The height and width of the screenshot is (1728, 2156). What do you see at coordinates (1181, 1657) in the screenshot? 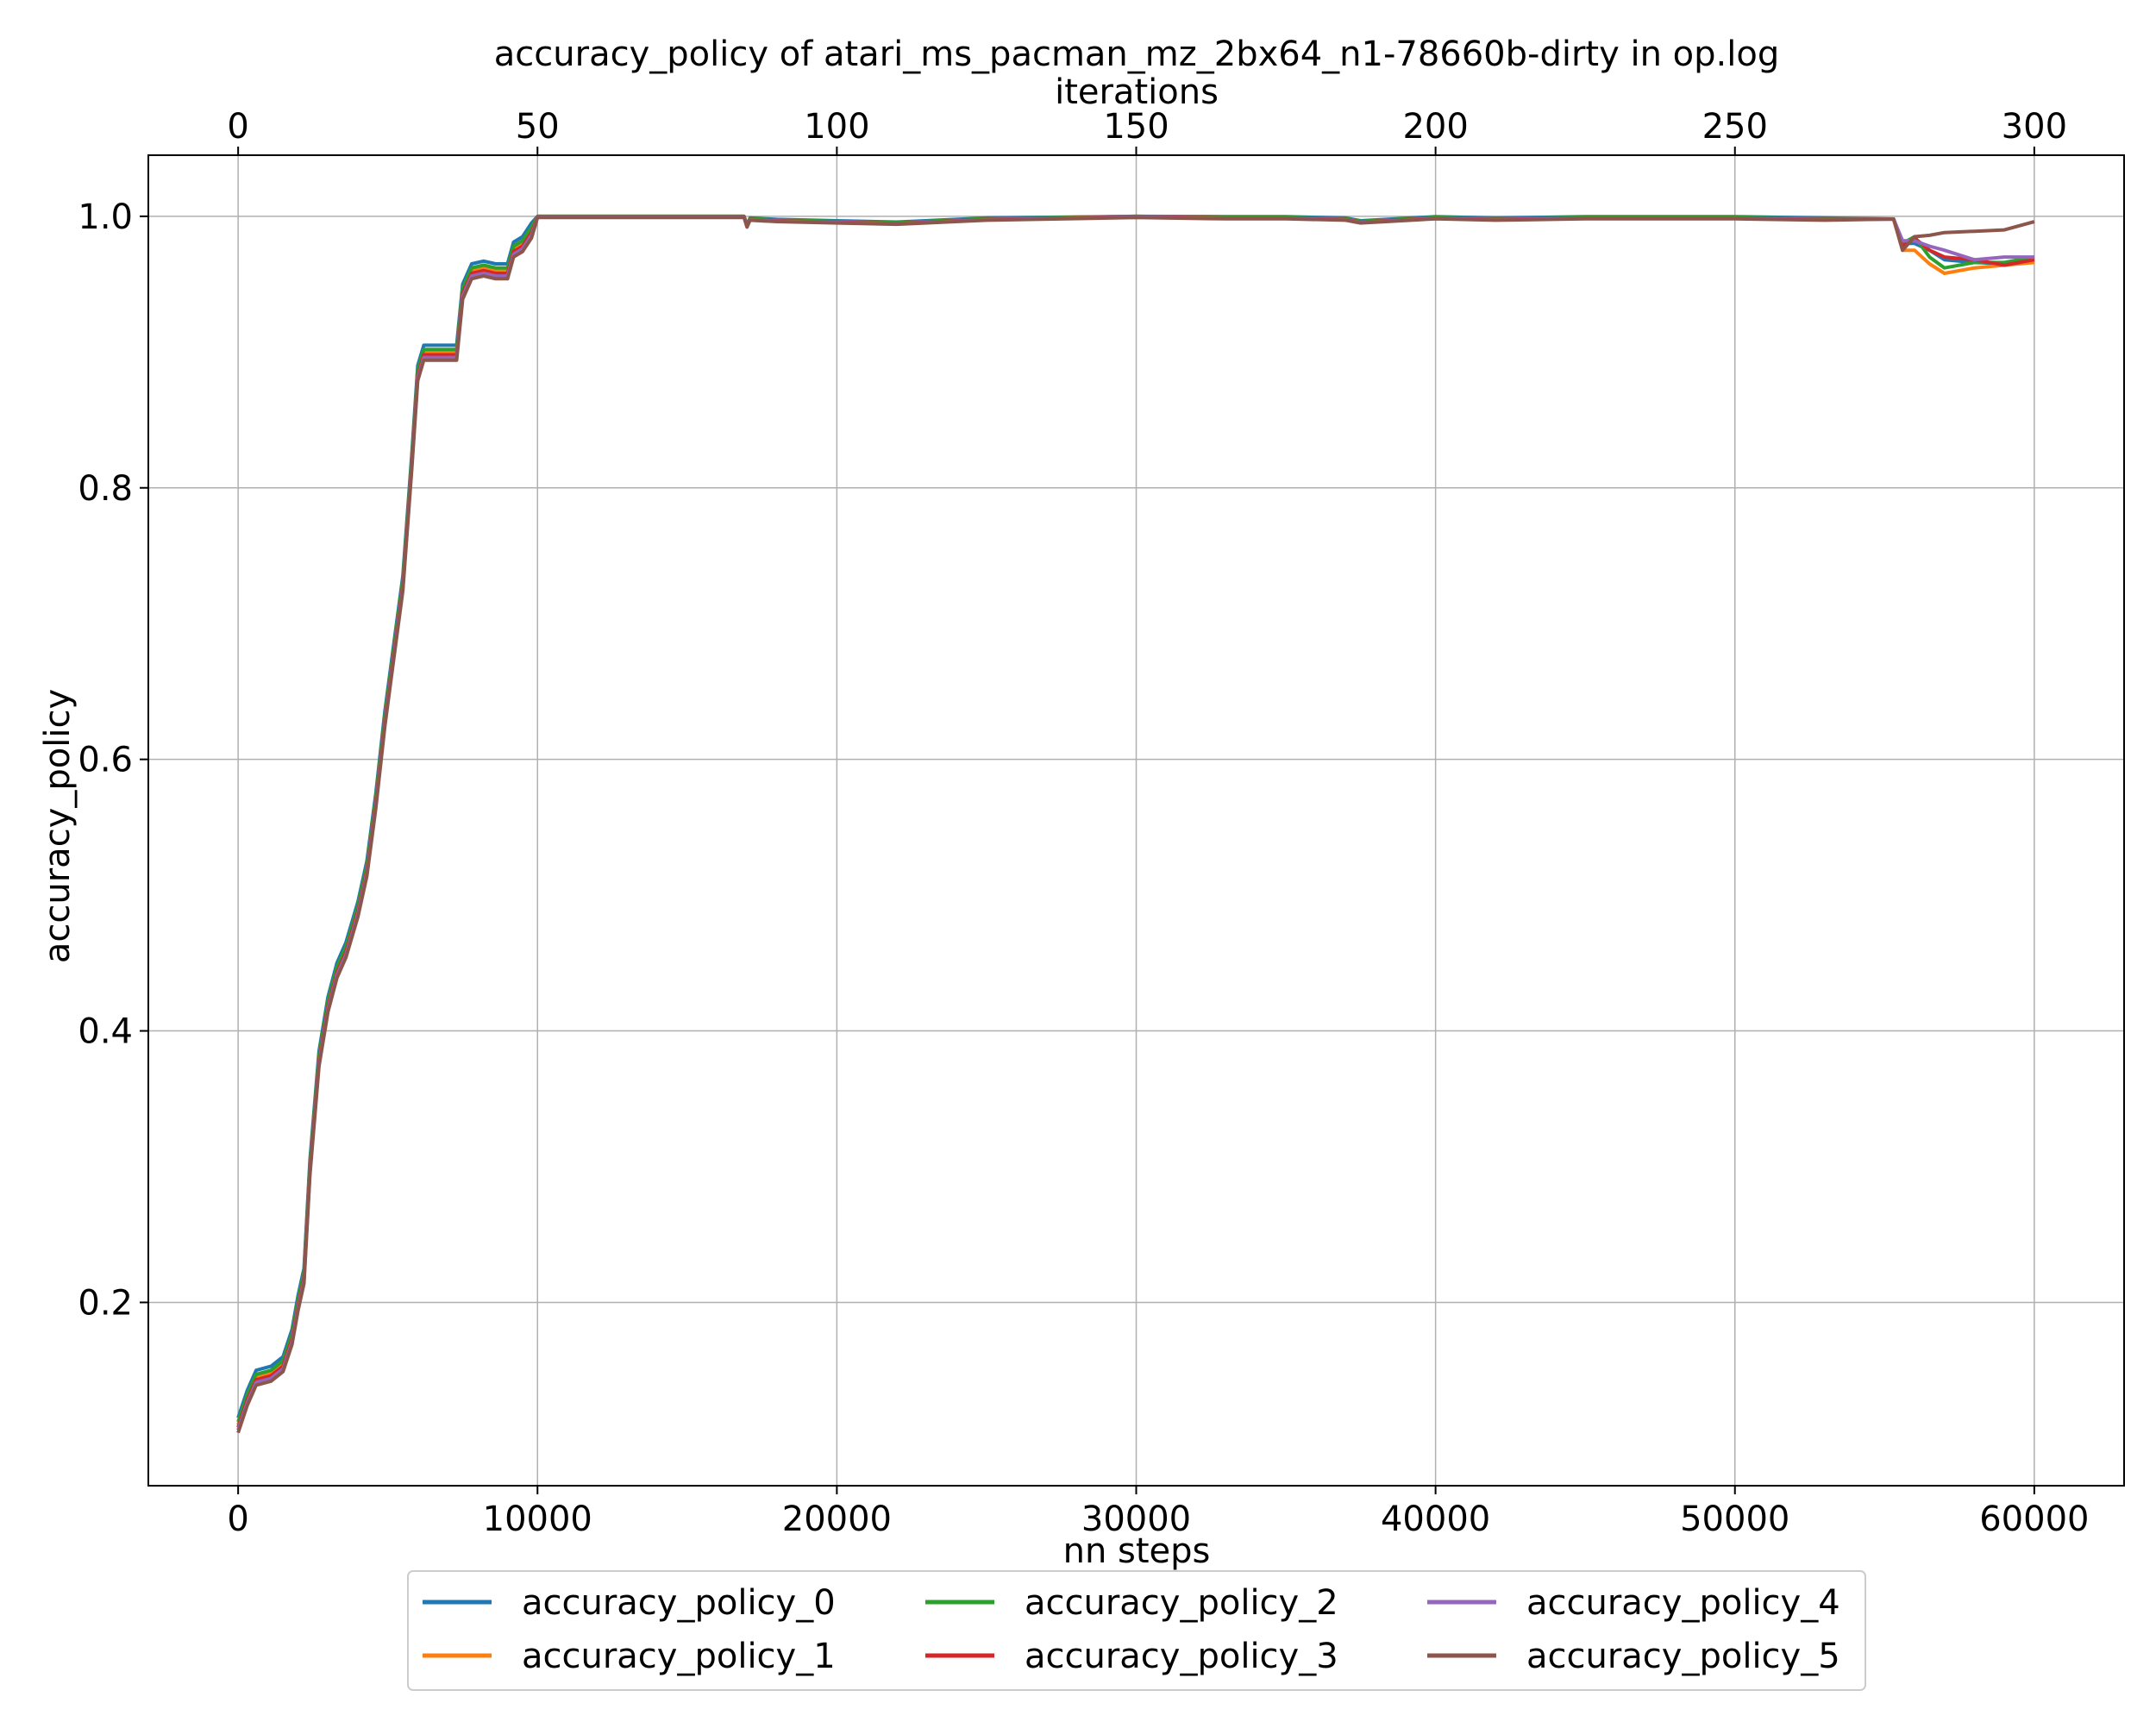
I see `legend-label: accuracy_policy_3` at bounding box center [1181, 1657].